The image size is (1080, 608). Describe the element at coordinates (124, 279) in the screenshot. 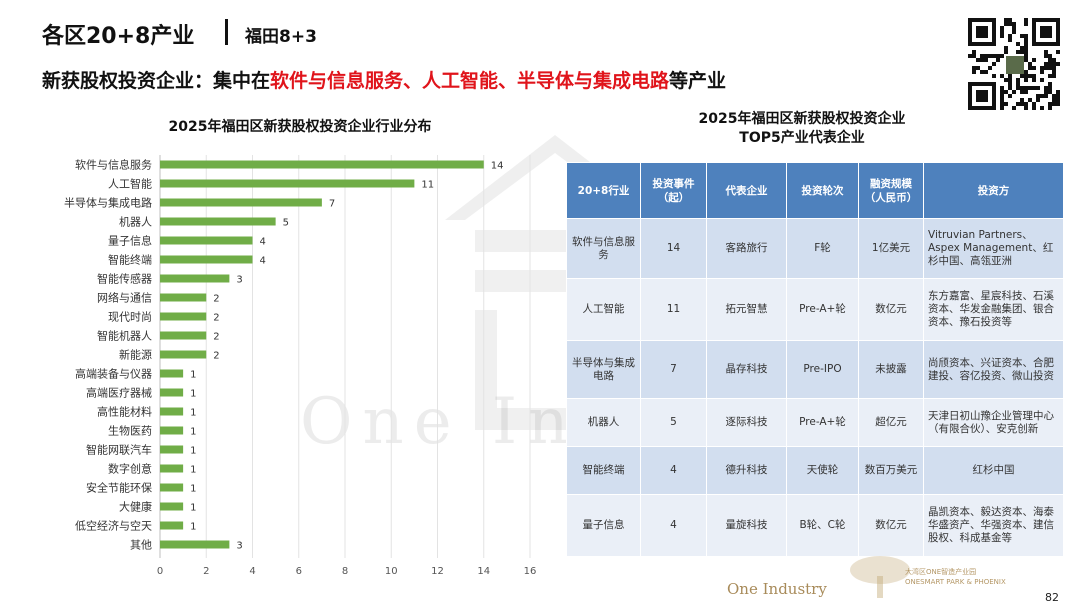

I see `category-label: 智能传感器` at that location.